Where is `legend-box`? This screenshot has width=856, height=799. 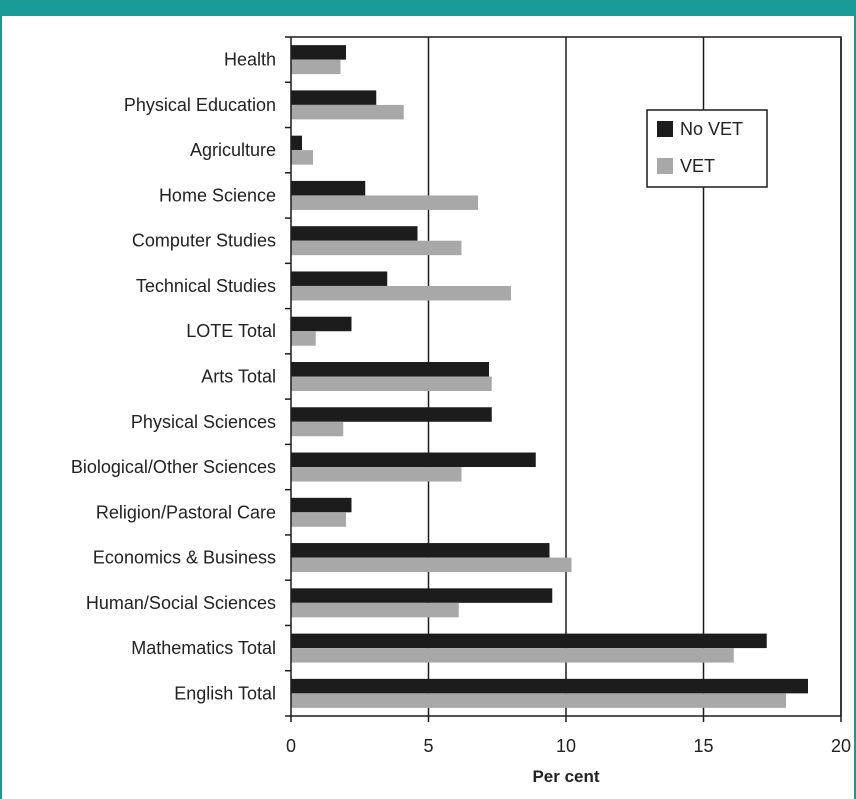
legend-box is located at coordinates (707, 148).